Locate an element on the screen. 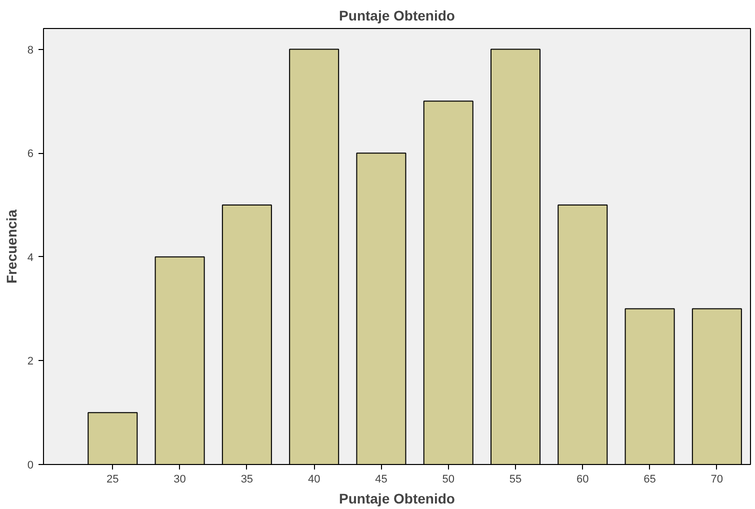 The height and width of the screenshot is (509, 755). x-tick-label: 50 is located at coordinates (448, 480).